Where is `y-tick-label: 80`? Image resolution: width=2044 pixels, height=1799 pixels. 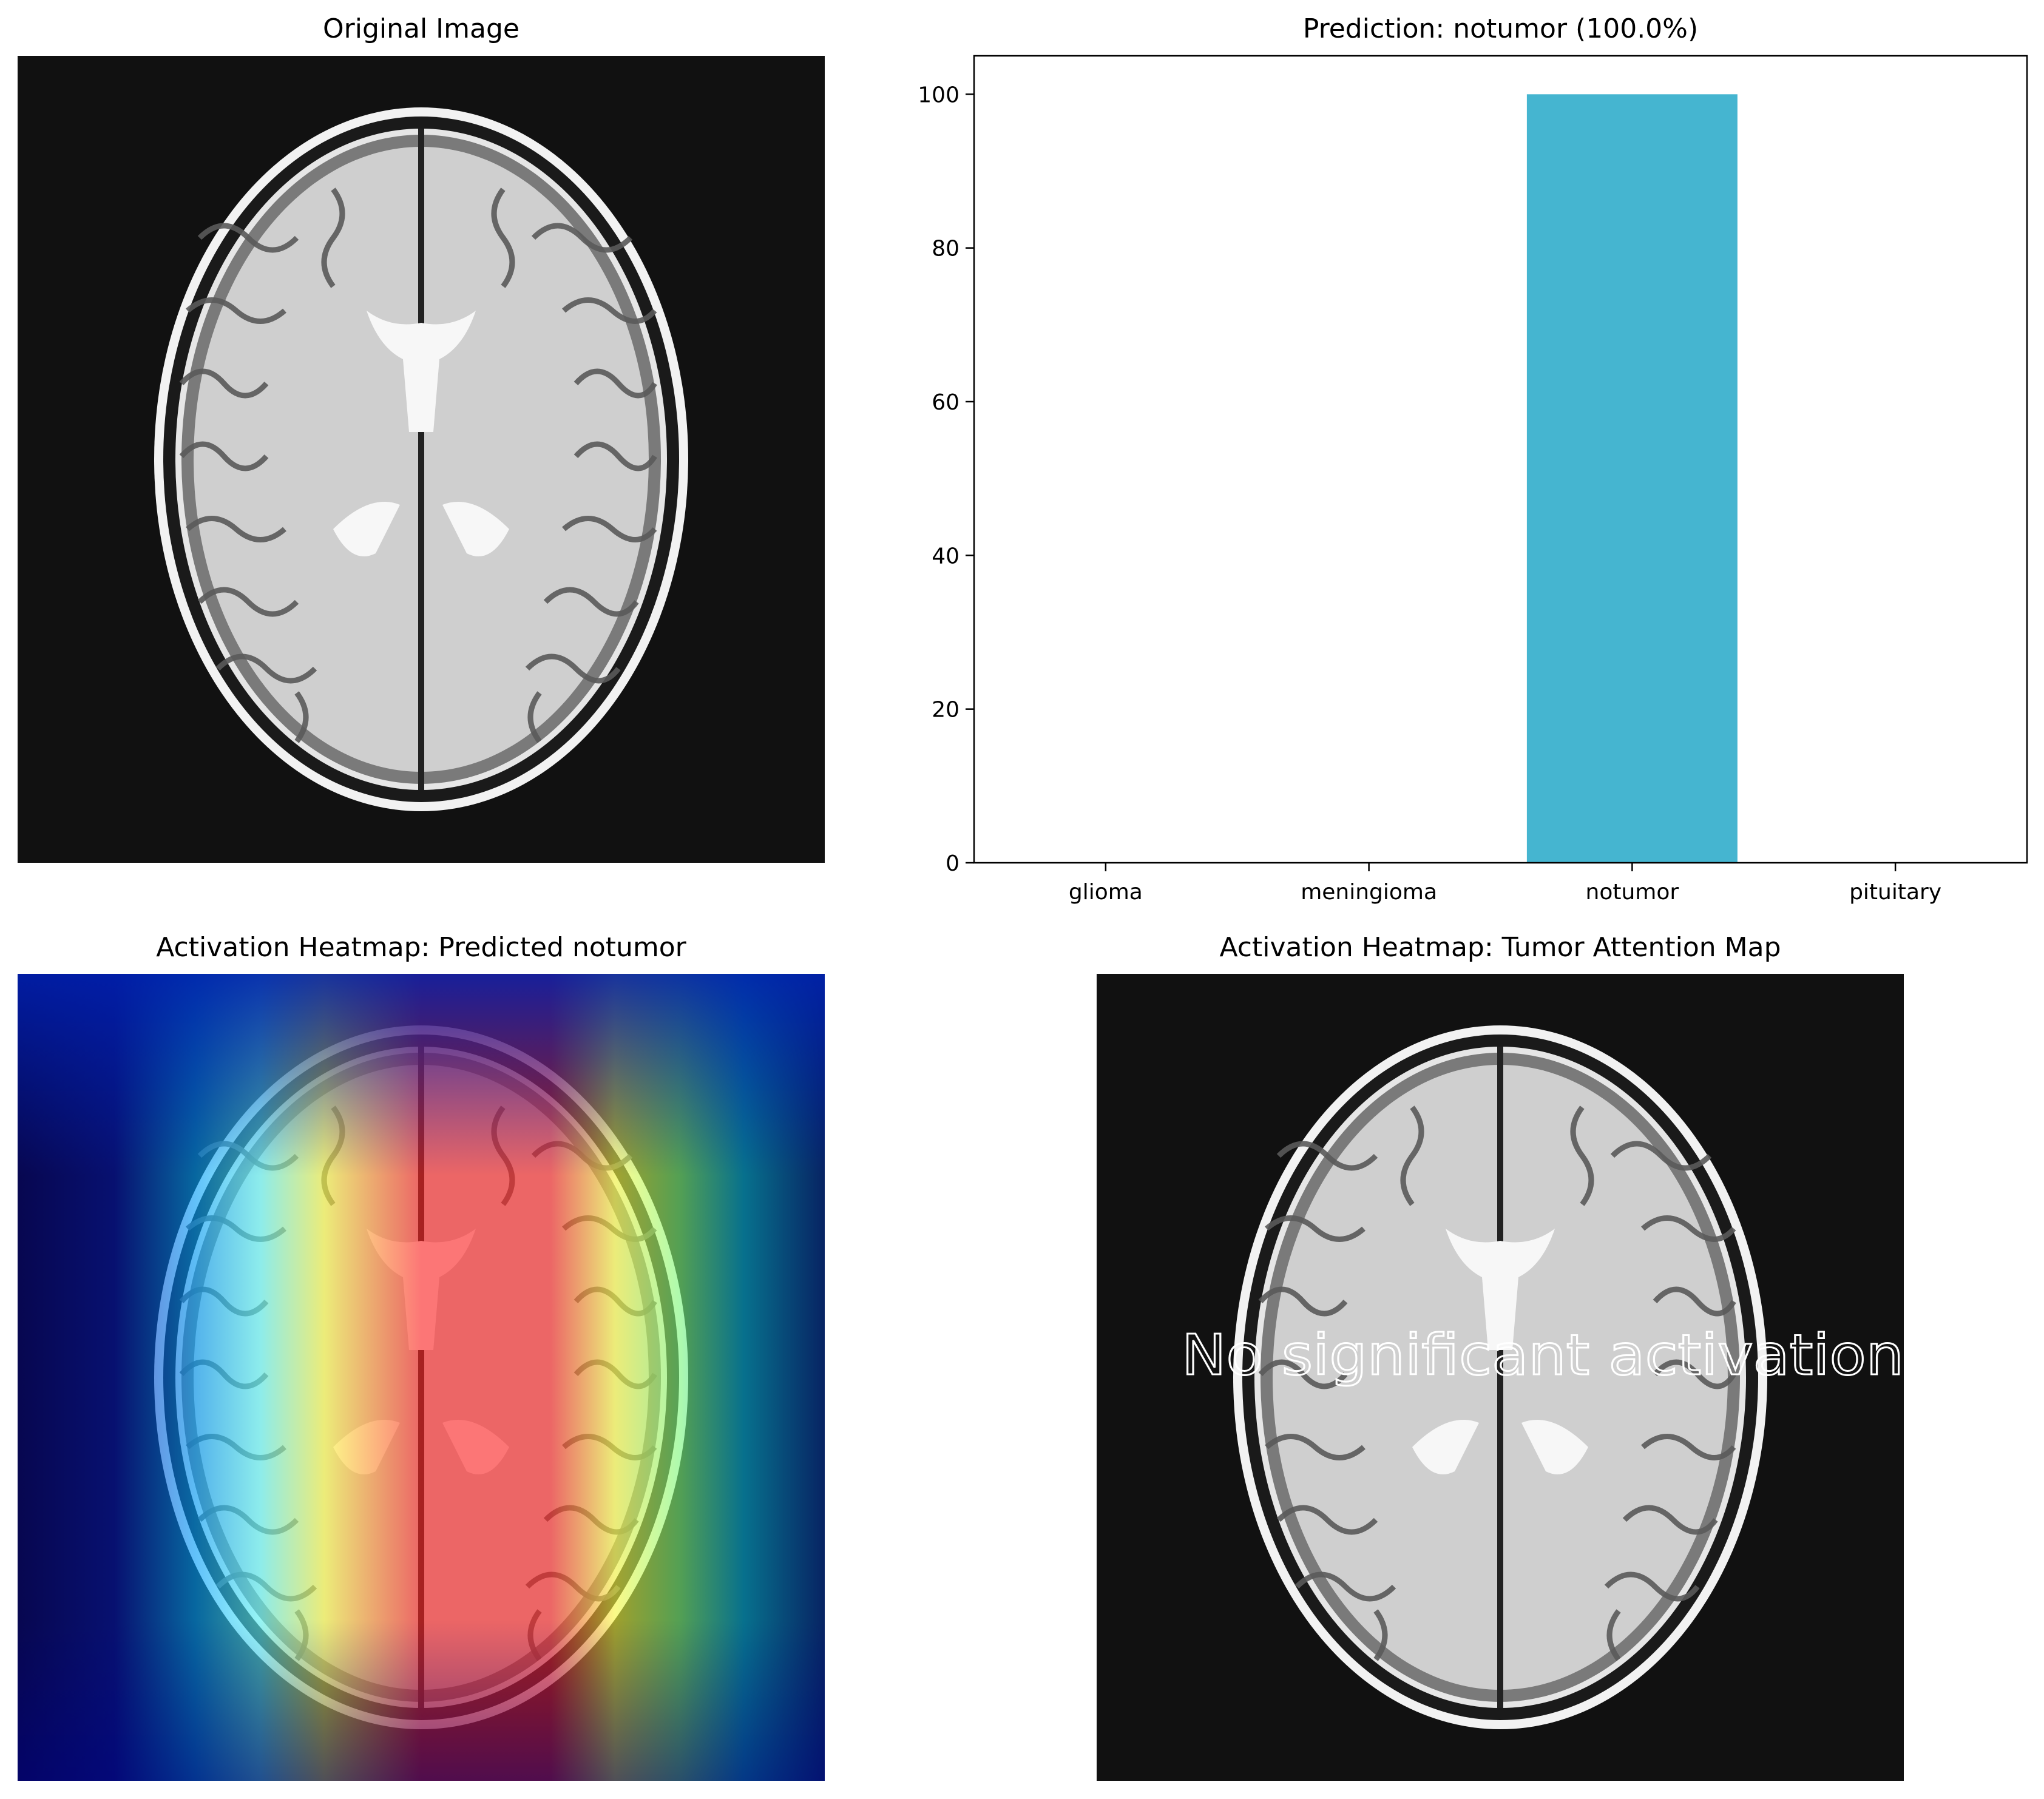
y-tick-label: 80 is located at coordinates (946, 249).